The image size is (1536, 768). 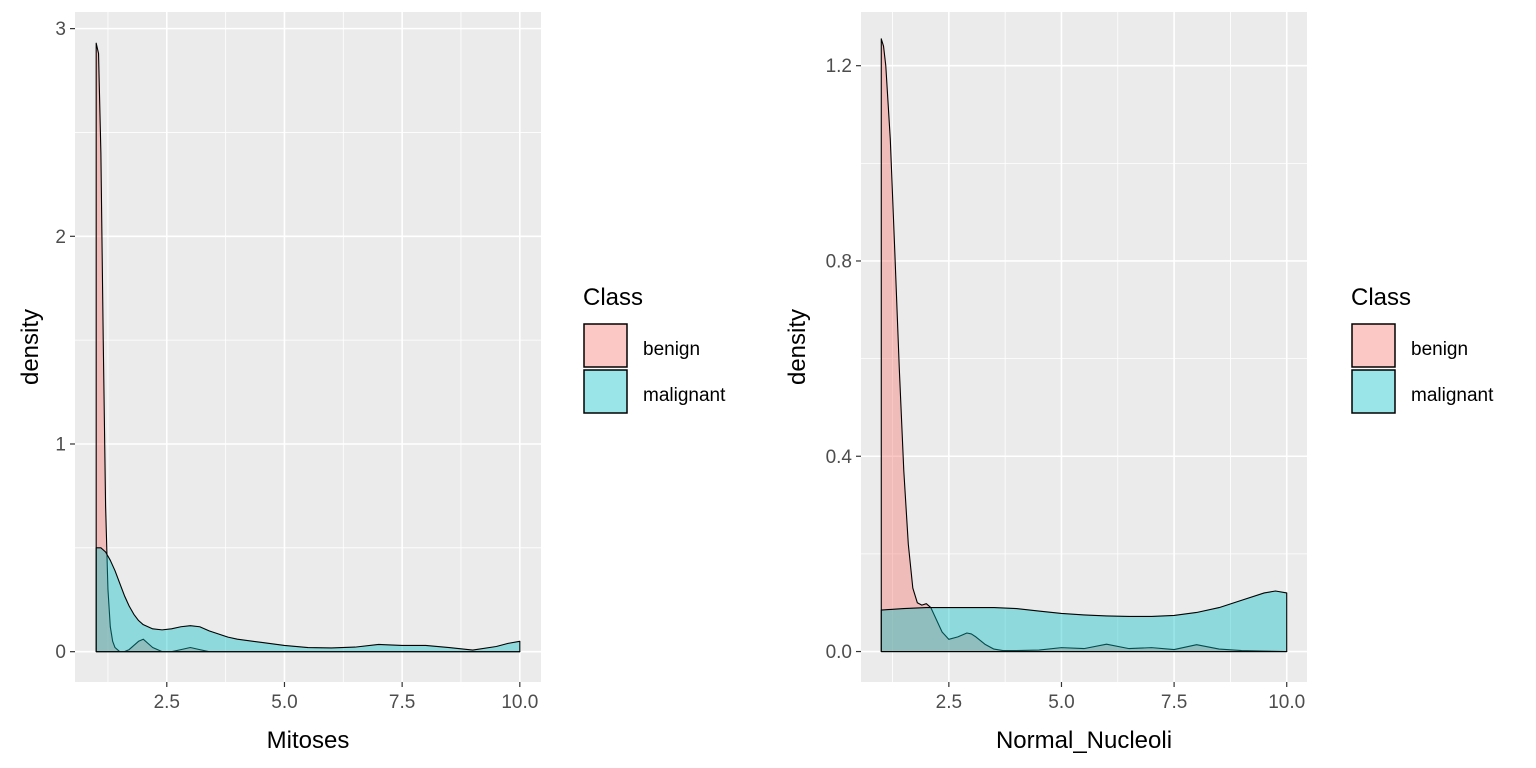 What do you see at coordinates (60, 237) in the screenshot?
I see `y-tick-label: 2` at bounding box center [60, 237].